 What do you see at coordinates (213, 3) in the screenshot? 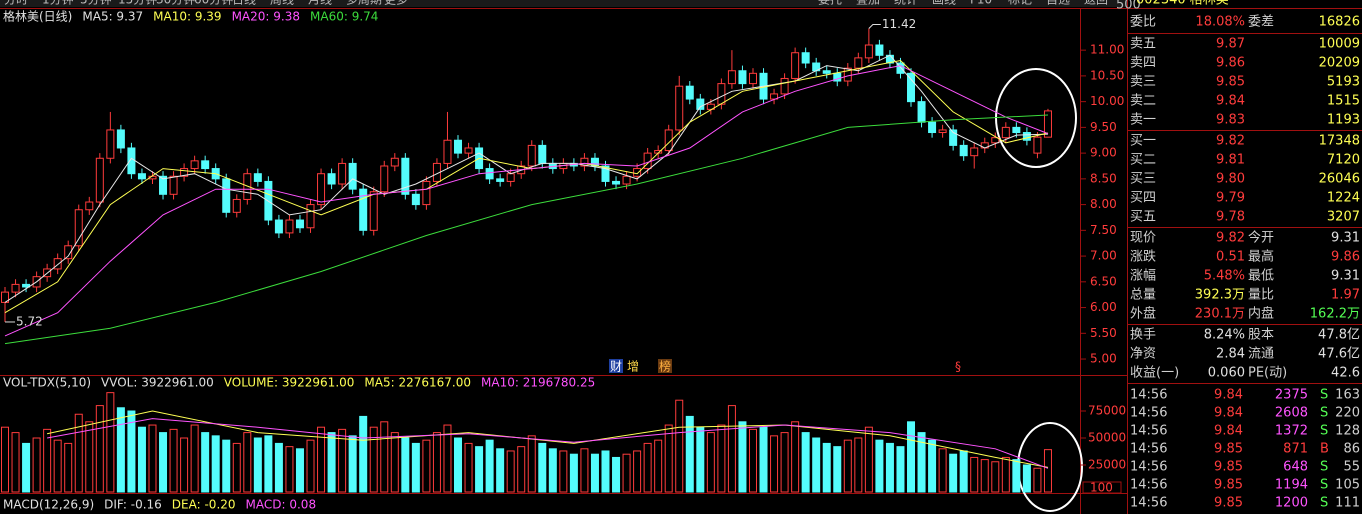
I see `toolbar-tab: 60分钟` at bounding box center [213, 3].